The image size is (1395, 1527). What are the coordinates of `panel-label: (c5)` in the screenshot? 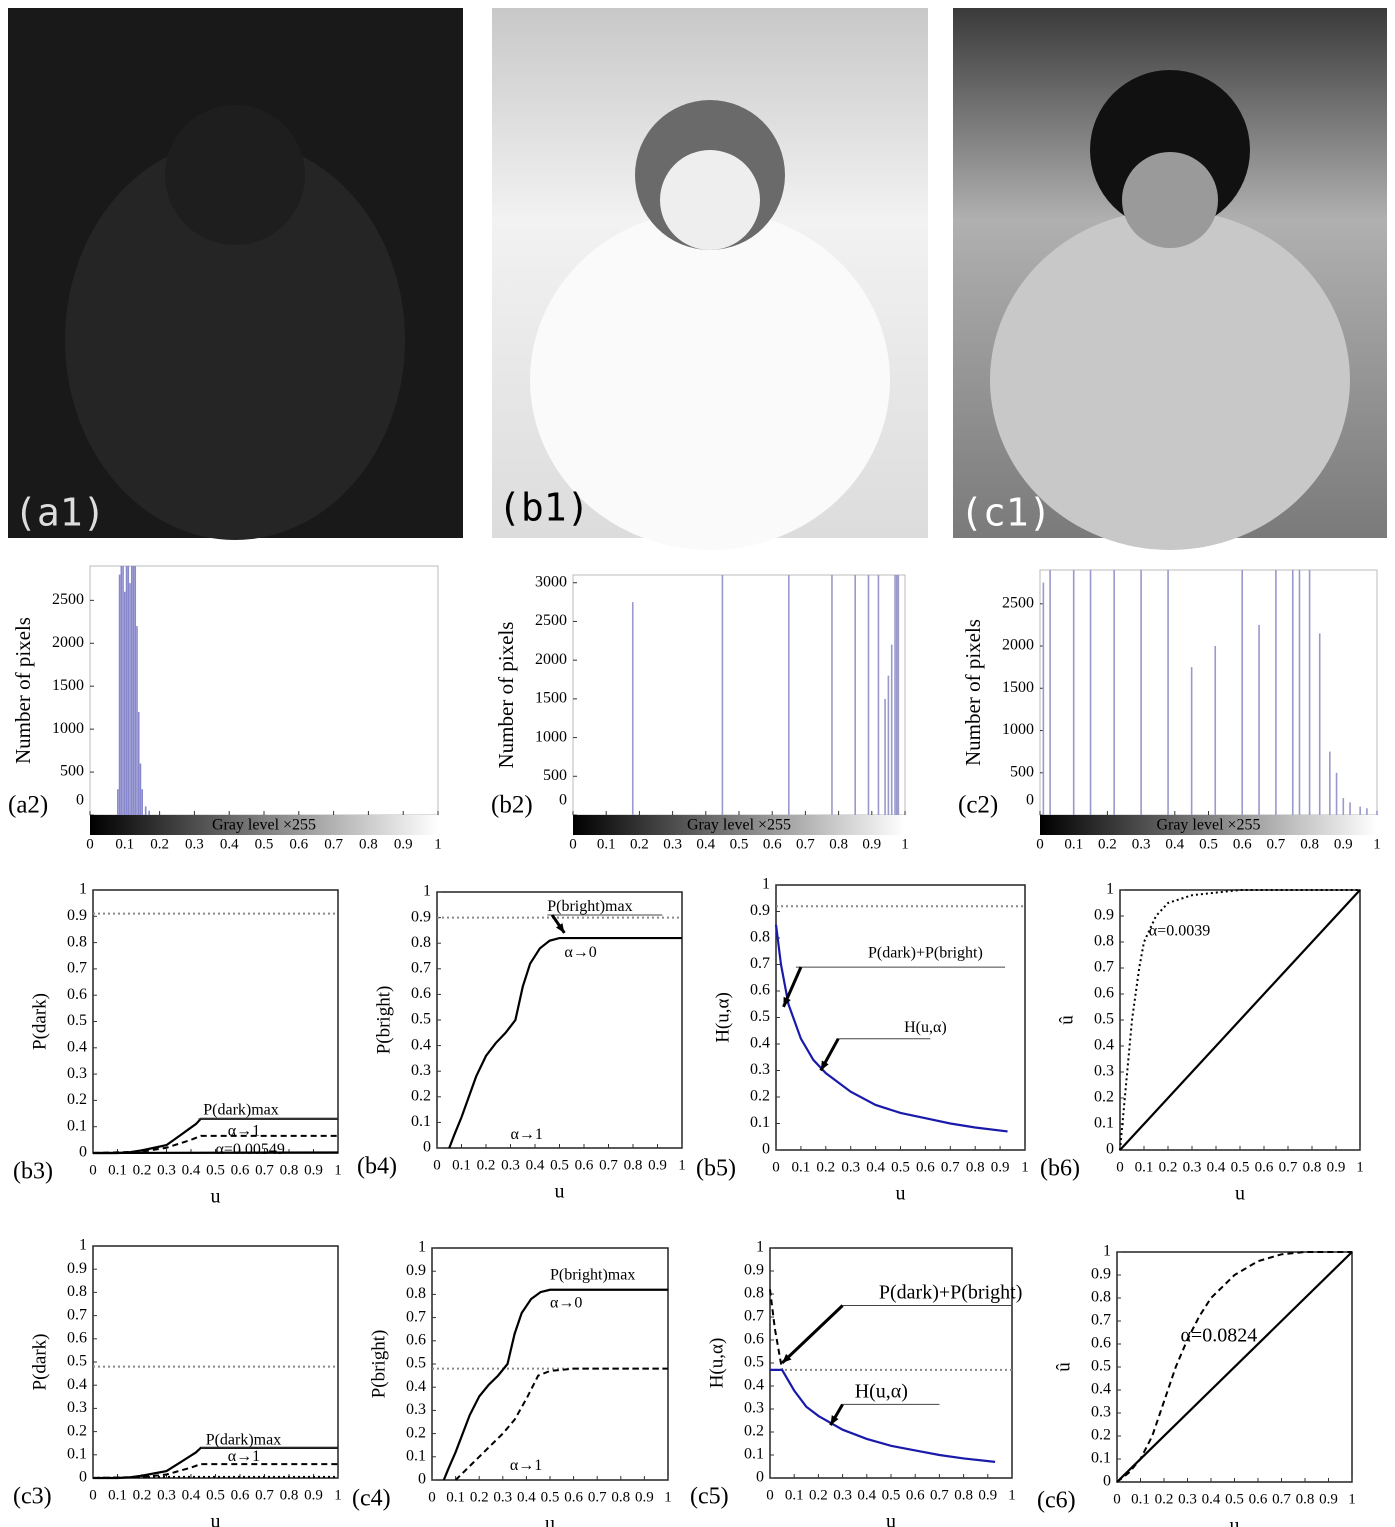 It's located at (709, 1497).